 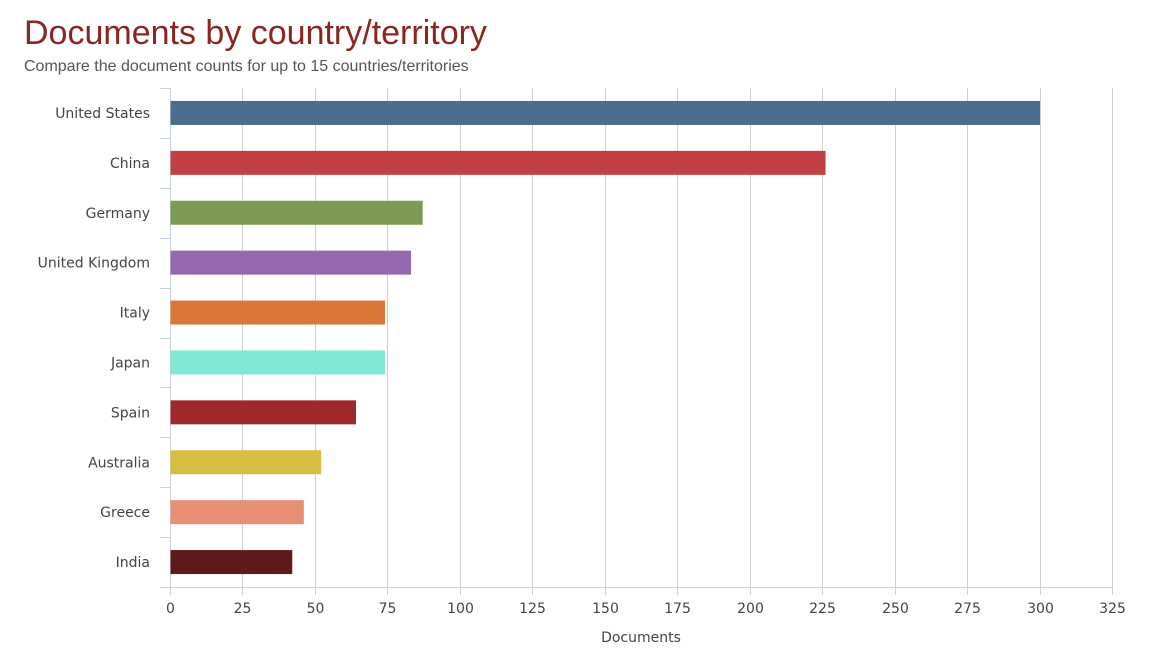 I want to click on x-axis-title: Documents, so click(x=641, y=638).